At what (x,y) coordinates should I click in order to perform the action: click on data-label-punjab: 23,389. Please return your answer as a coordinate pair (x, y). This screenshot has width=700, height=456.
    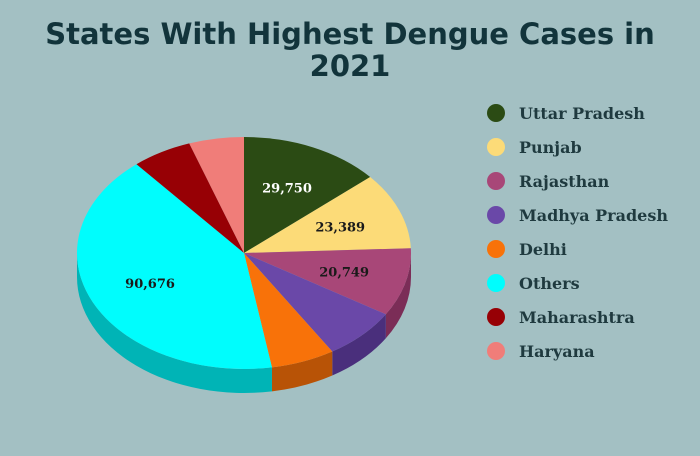
    Looking at the image, I should click on (340, 227).